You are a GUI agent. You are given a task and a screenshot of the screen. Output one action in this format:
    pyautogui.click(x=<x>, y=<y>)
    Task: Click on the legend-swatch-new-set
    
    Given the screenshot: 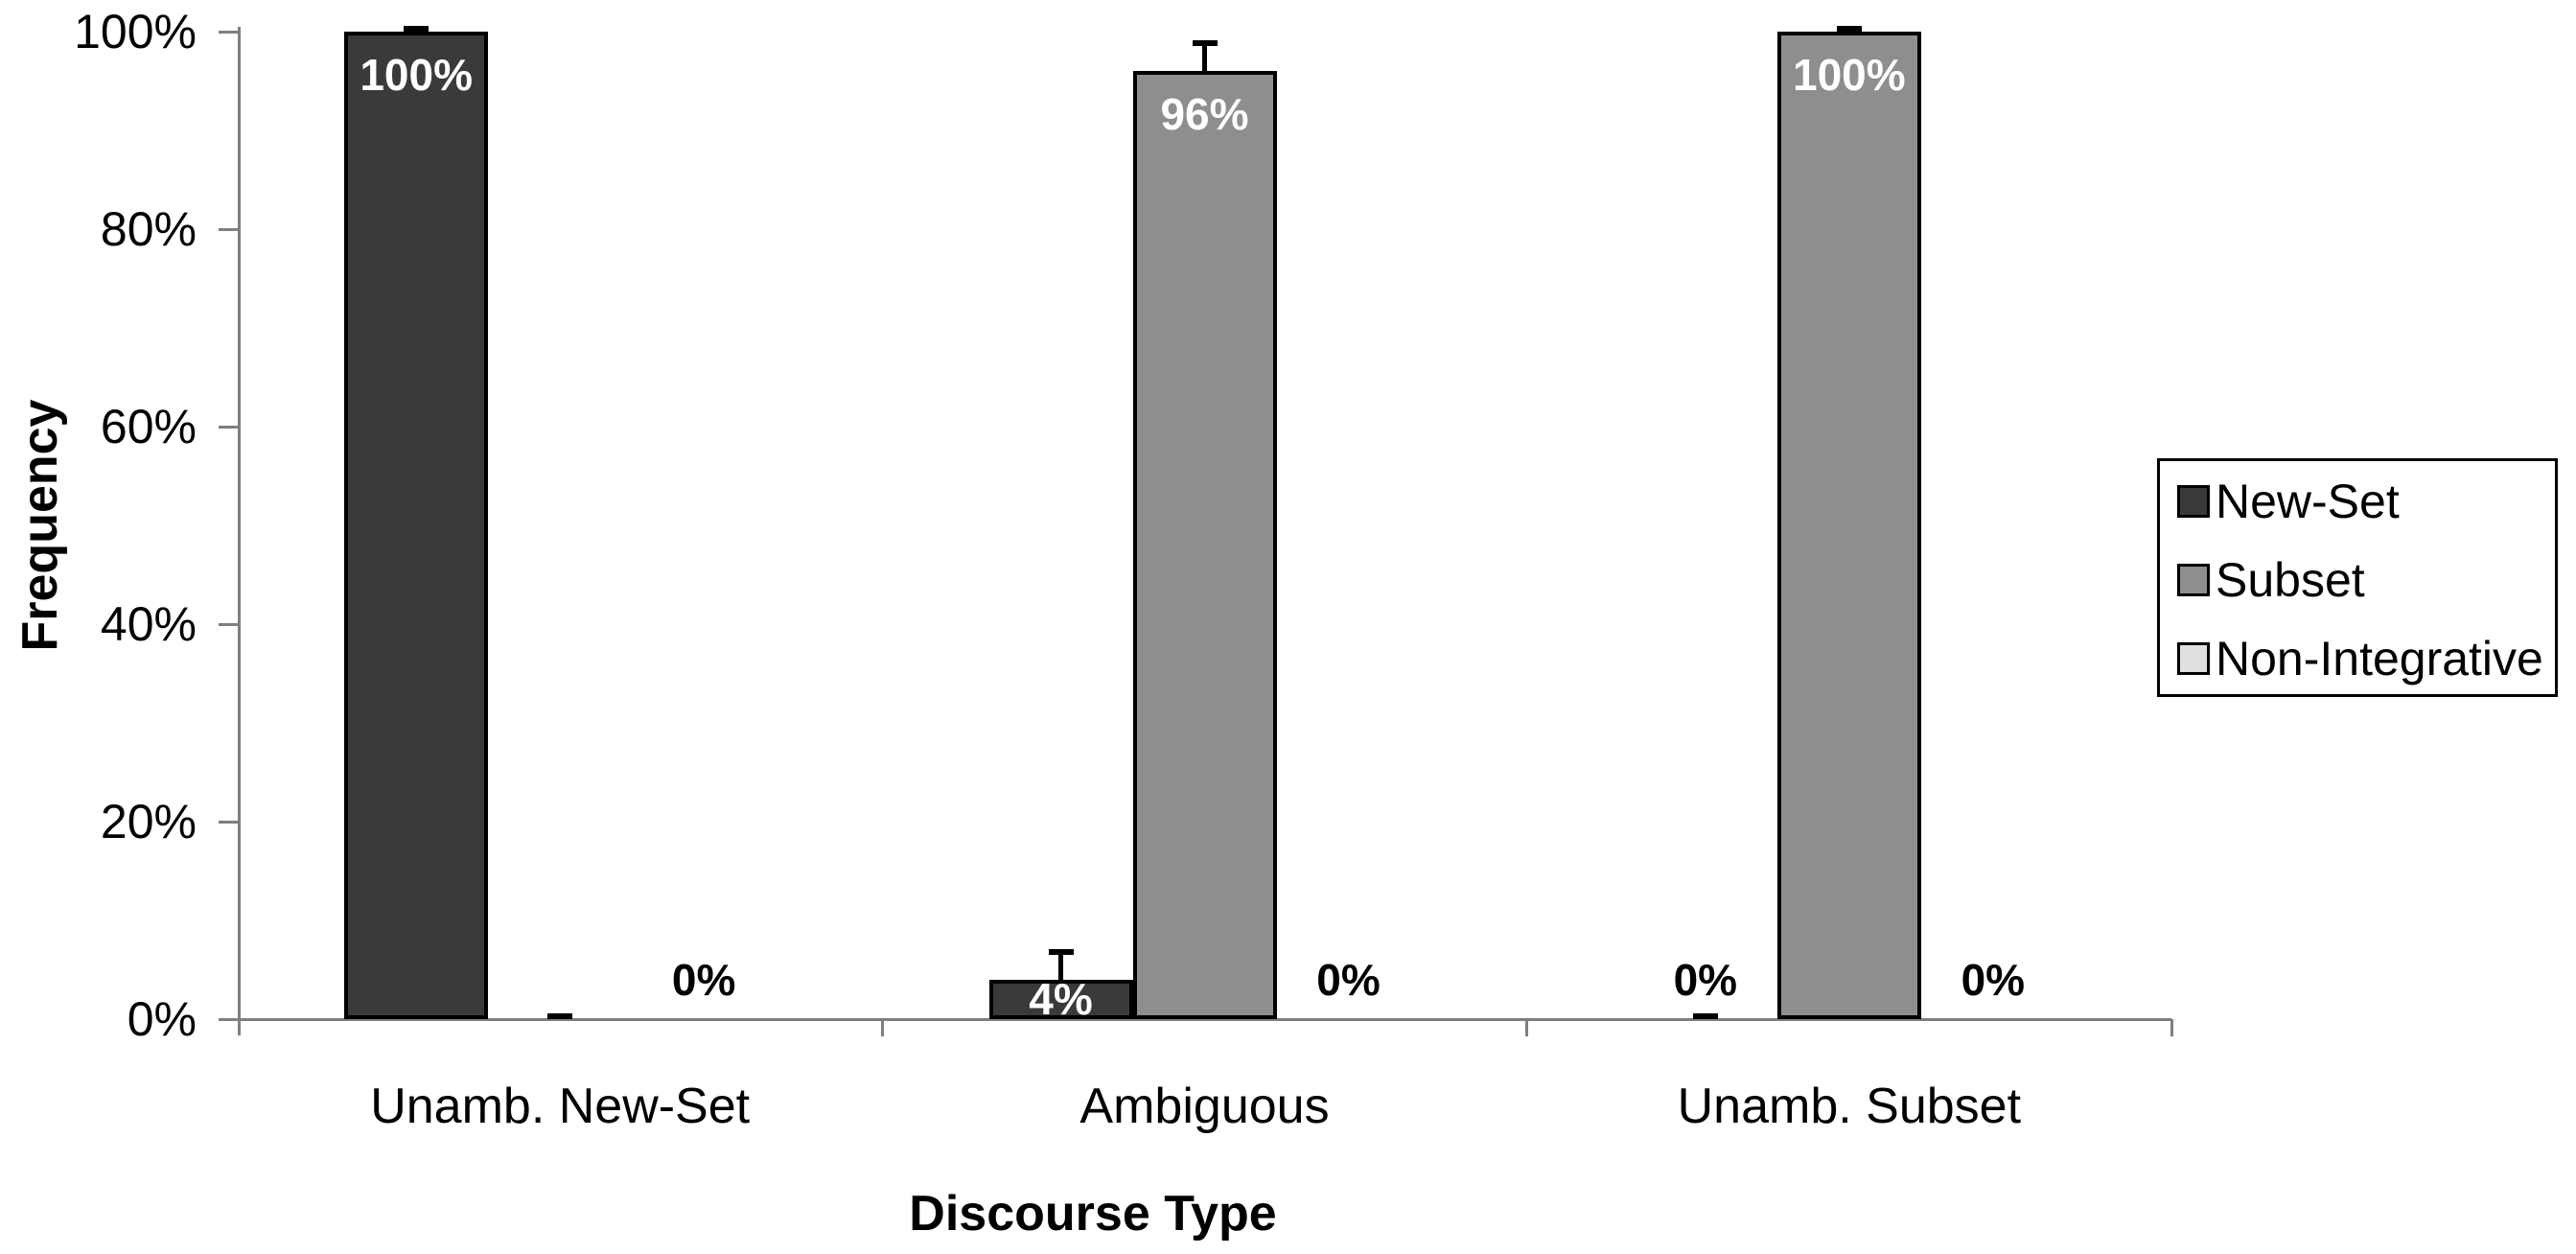 What is the action you would take?
    pyautogui.click(x=2193, y=501)
    